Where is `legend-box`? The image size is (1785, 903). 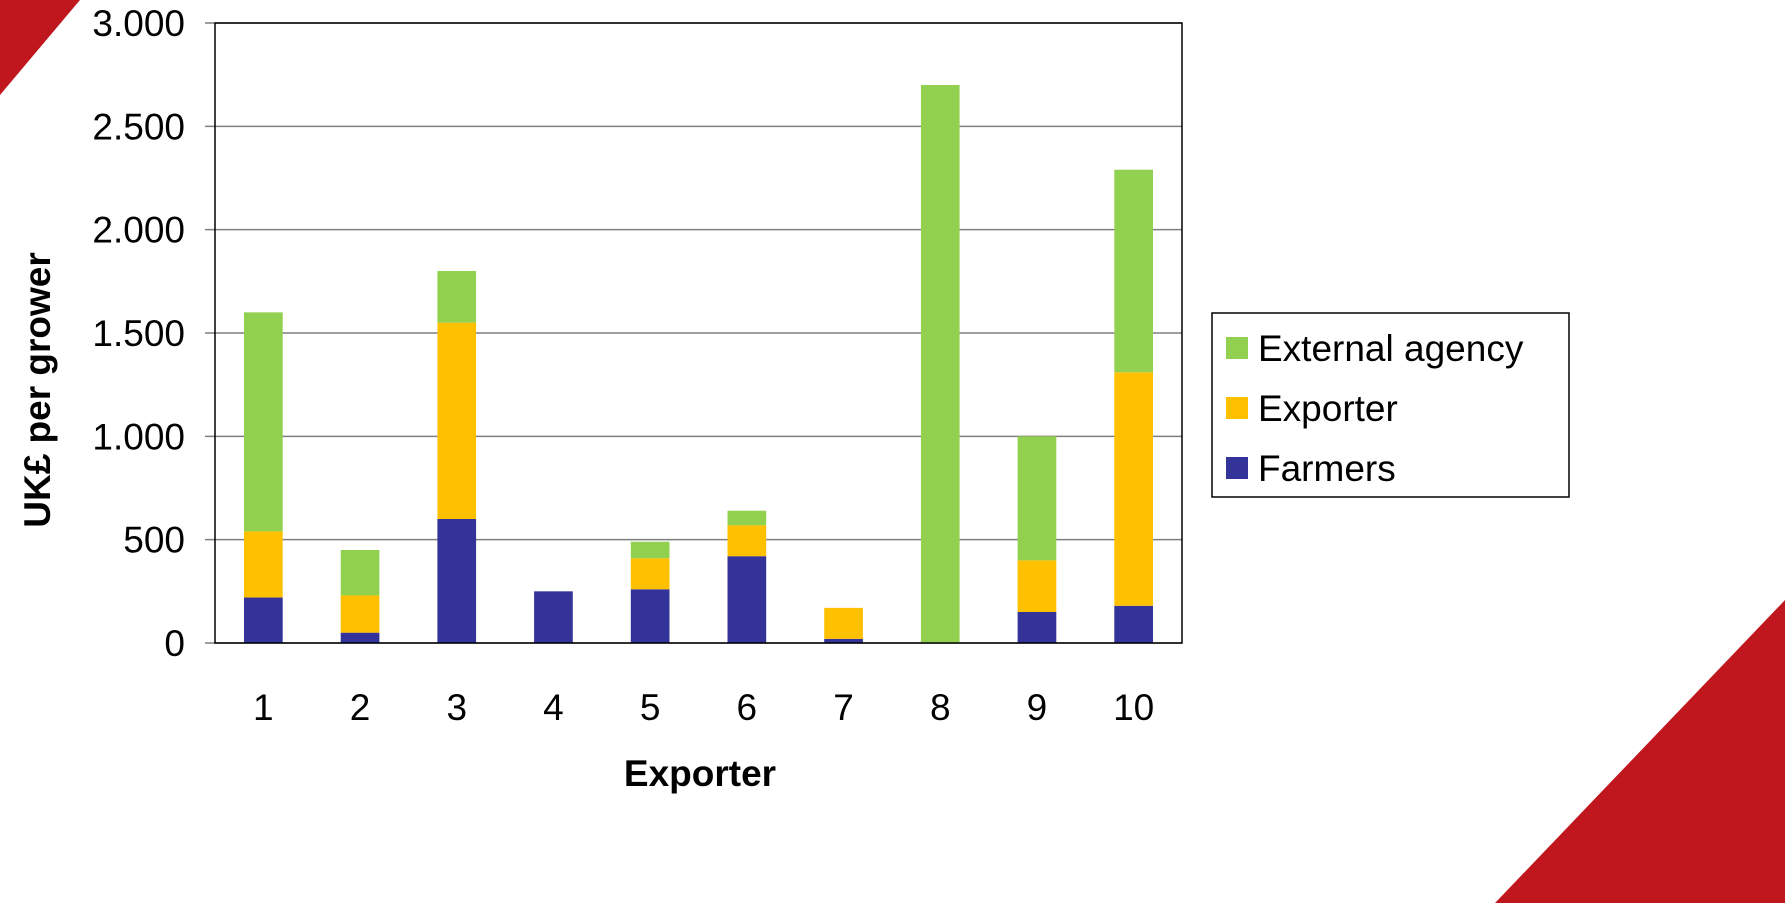
legend-box is located at coordinates (1390, 405).